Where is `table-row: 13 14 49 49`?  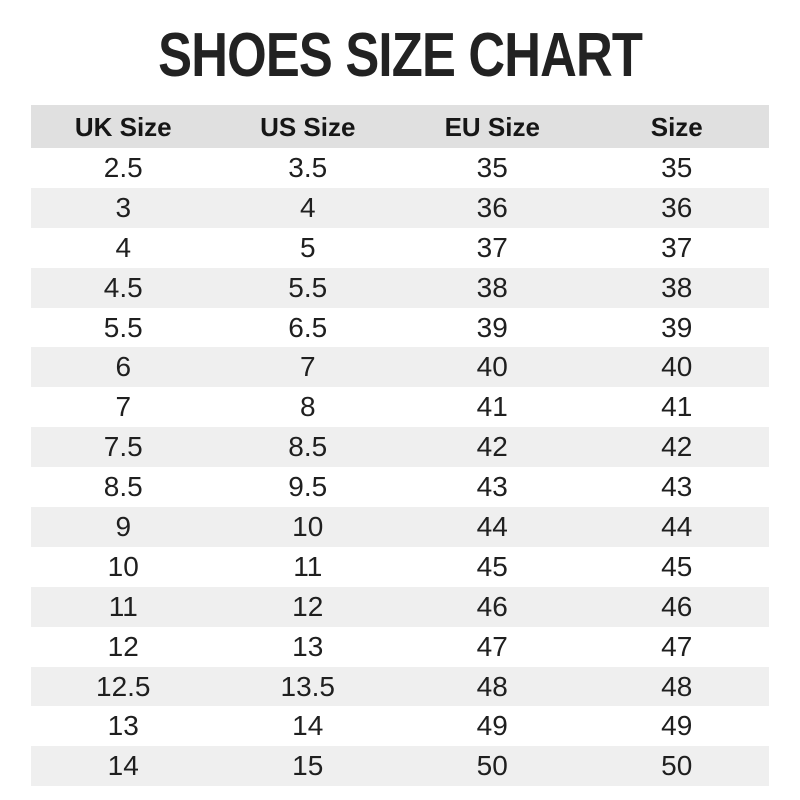
table-row: 13 14 49 49 is located at coordinates (400, 726).